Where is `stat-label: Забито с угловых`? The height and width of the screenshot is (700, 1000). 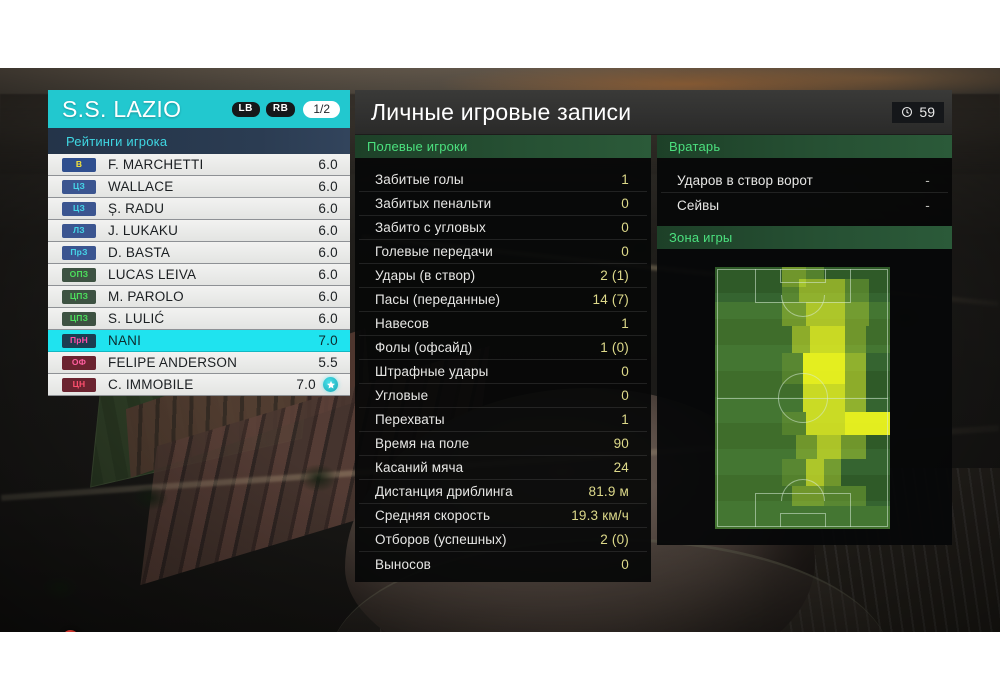
stat-label: Забито с угловых is located at coordinates (430, 227).